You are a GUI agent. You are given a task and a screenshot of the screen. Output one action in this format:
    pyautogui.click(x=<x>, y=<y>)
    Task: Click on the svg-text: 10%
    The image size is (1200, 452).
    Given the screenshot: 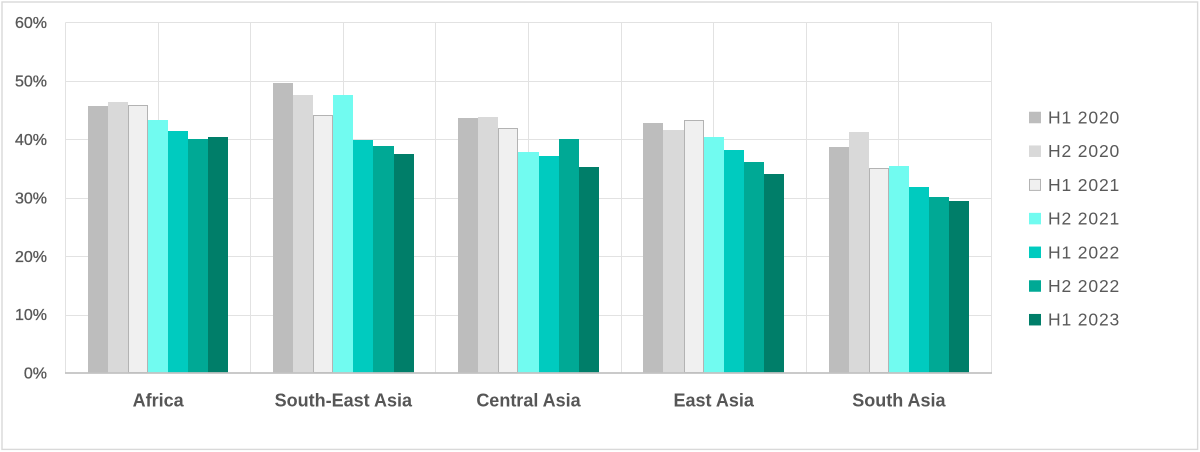 What is the action you would take?
    pyautogui.click(x=31, y=315)
    